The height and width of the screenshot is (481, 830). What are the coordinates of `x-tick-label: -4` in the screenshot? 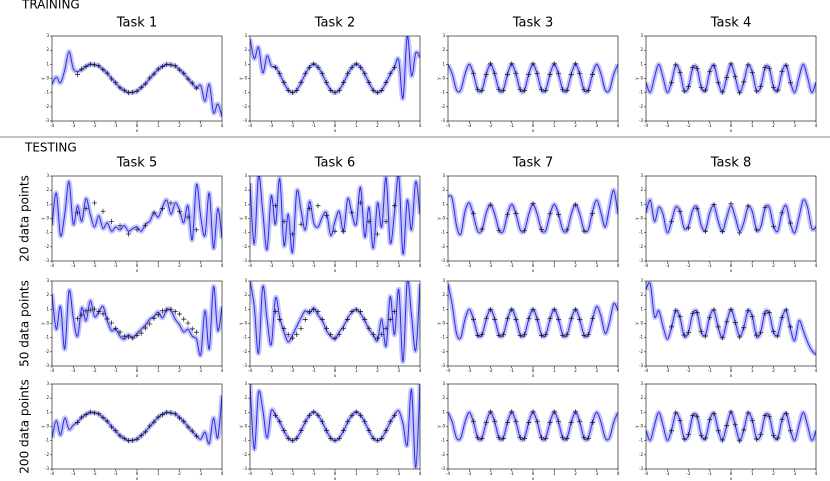 It's located at (52, 370).